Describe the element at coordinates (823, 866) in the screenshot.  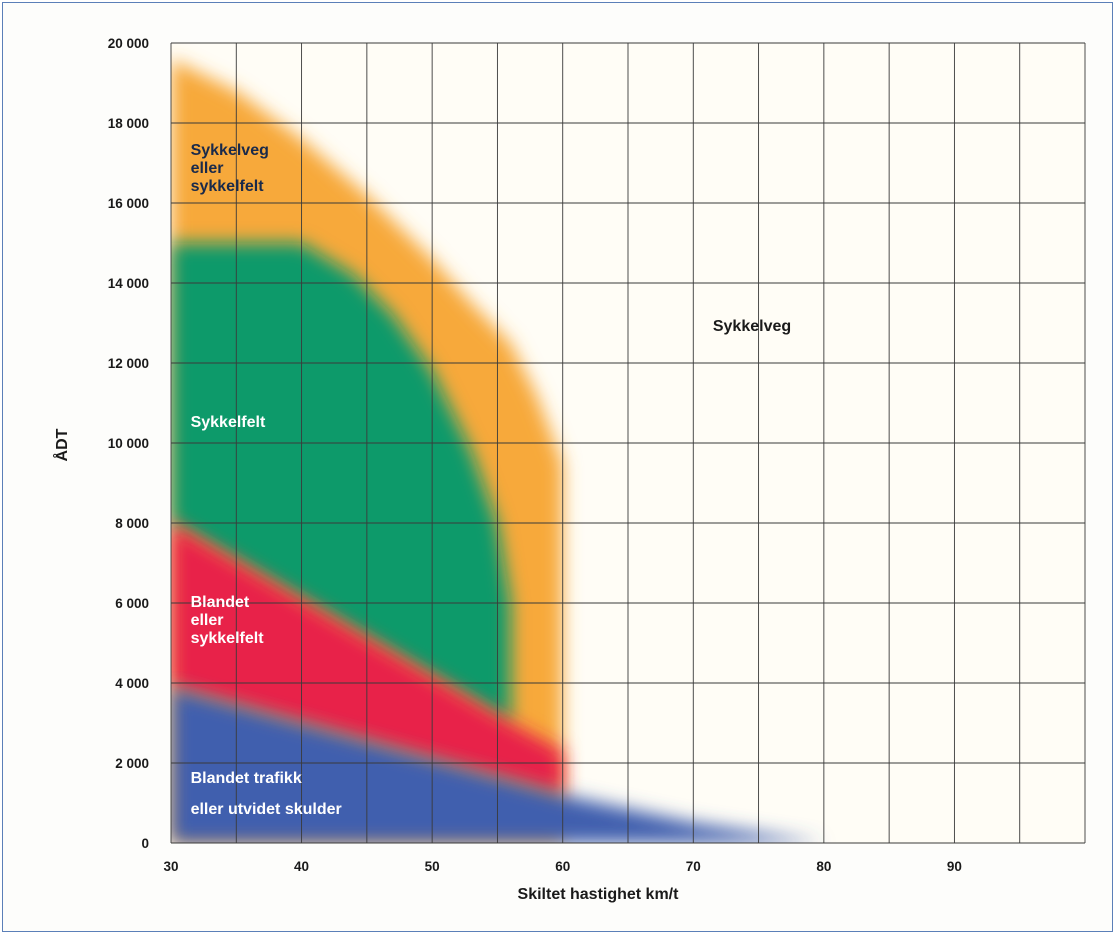
I see `x-tick-label: 80` at that location.